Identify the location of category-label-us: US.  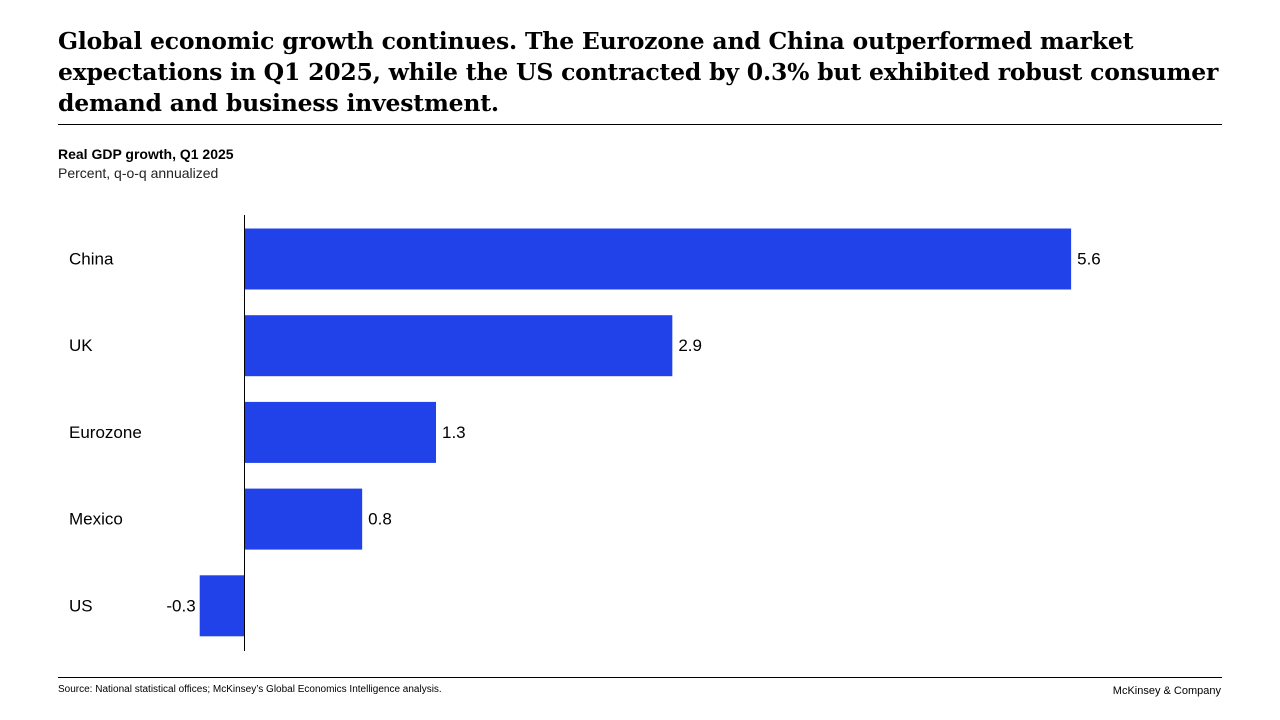
(81, 605).